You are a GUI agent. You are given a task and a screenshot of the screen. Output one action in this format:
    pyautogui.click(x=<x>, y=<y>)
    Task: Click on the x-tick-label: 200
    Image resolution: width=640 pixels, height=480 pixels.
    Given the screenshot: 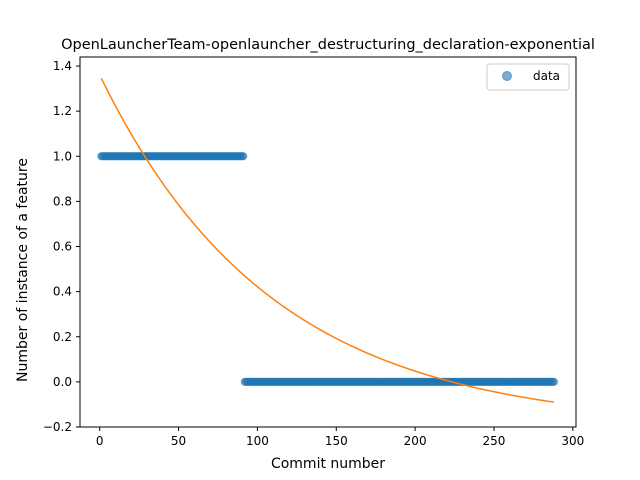 What is the action you would take?
    pyautogui.click(x=415, y=441)
    